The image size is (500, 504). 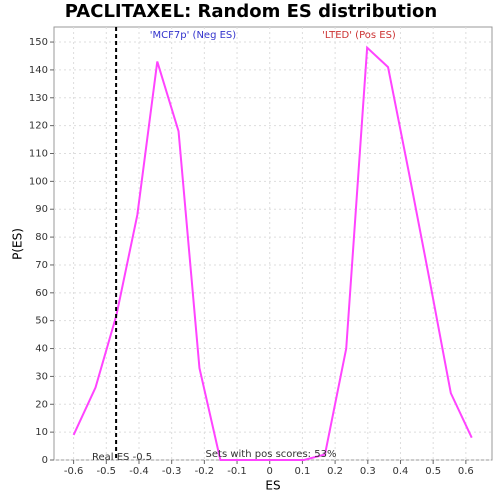 I want to click on x-tick-label: 0.4, so click(x=401, y=471).